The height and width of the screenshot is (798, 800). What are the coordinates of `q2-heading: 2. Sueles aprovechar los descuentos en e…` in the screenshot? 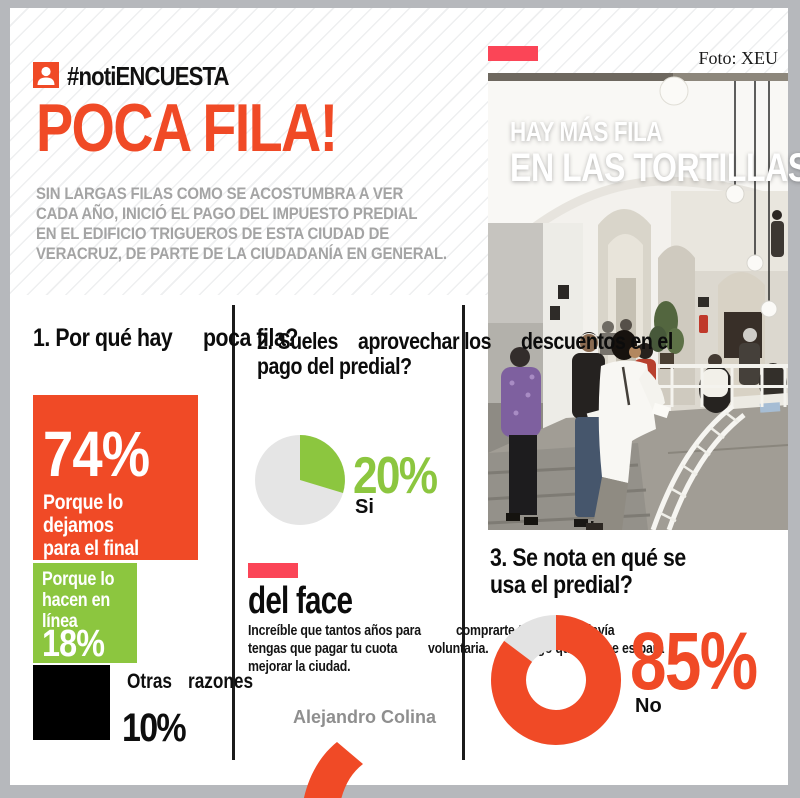 It's located at (522, 354).